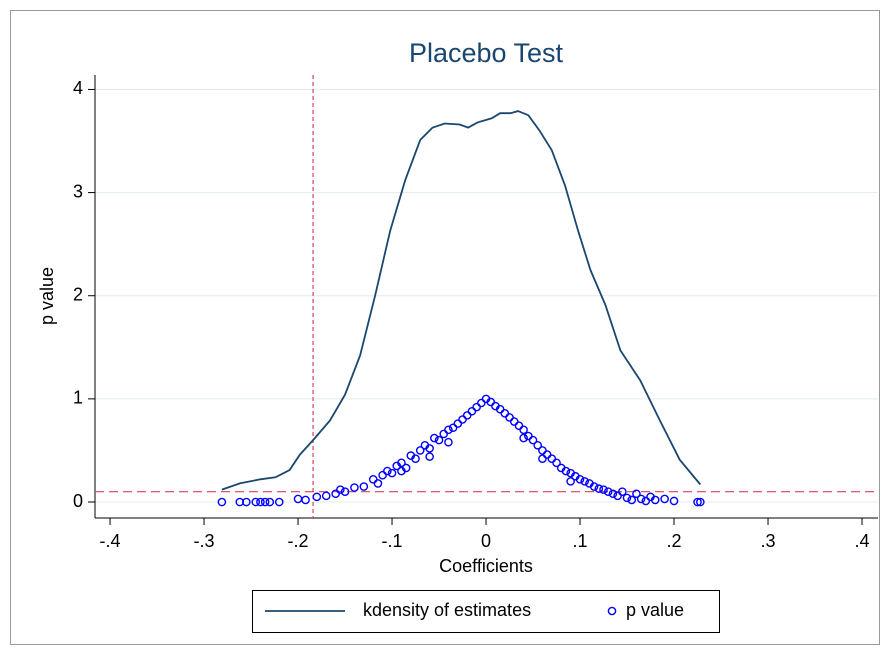  I want to click on x-axis-label: Coefficients, so click(486, 566).